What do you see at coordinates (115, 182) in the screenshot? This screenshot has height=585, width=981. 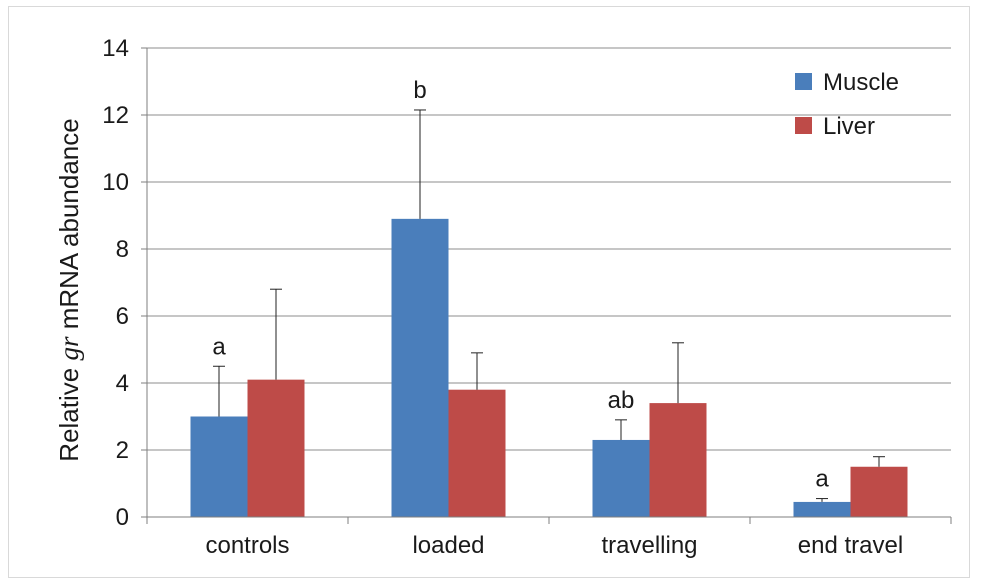 I see `y-tick-label: 10` at bounding box center [115, 182].